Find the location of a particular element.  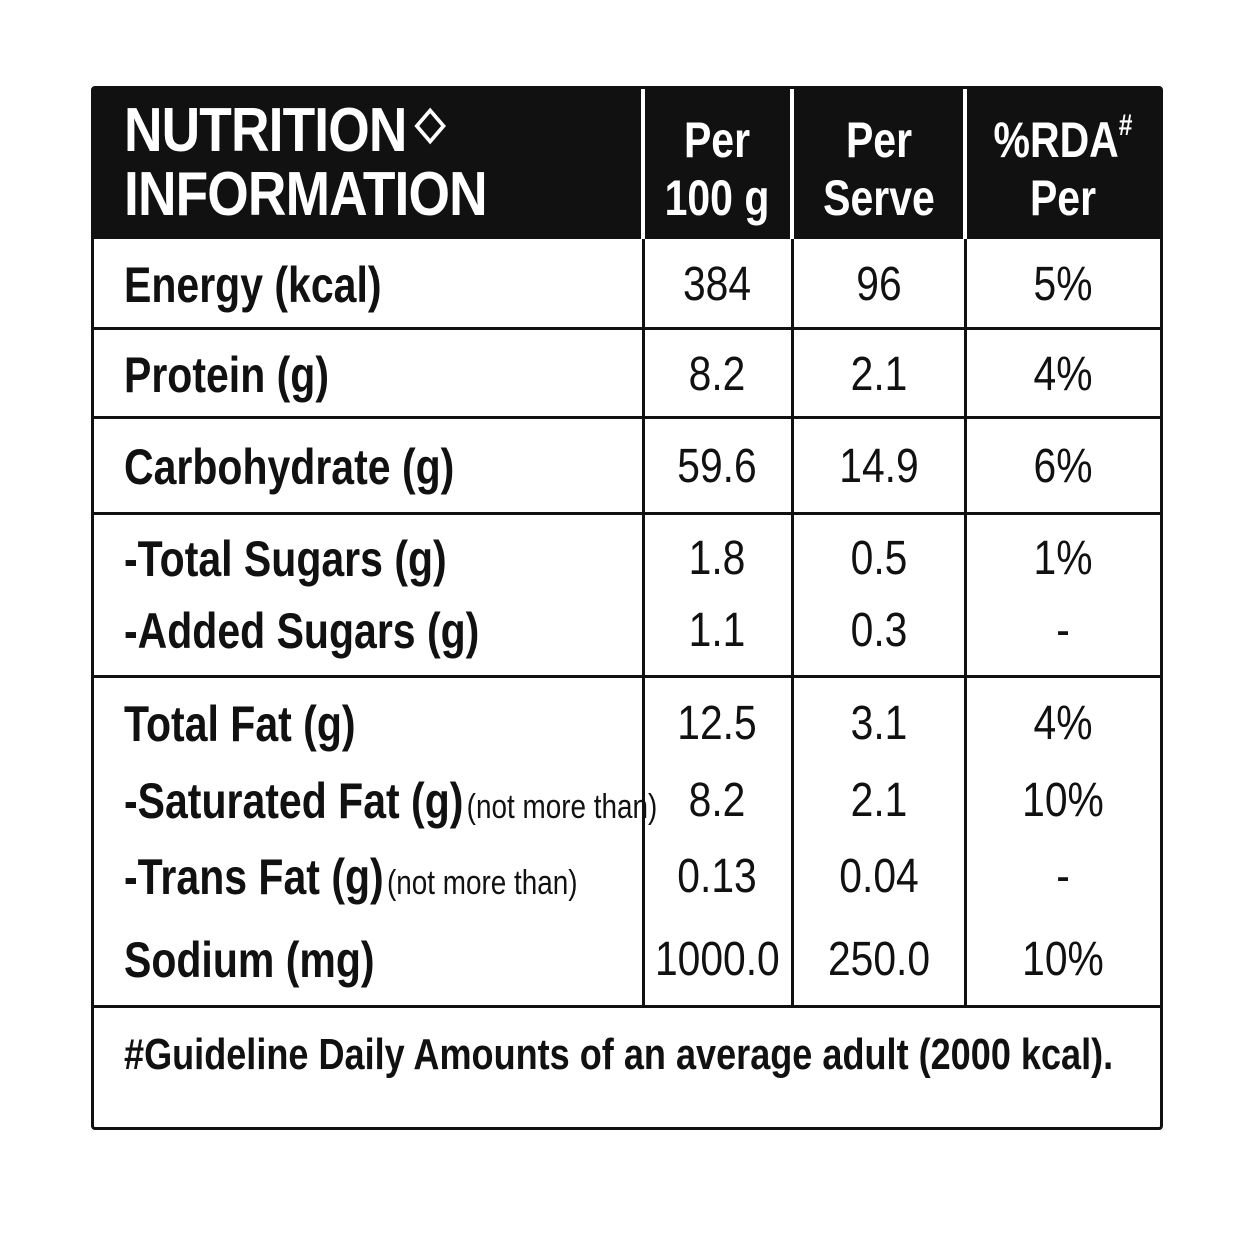

row-label-total-fat: Total Fat (g) is located at coordinates (240, 724).